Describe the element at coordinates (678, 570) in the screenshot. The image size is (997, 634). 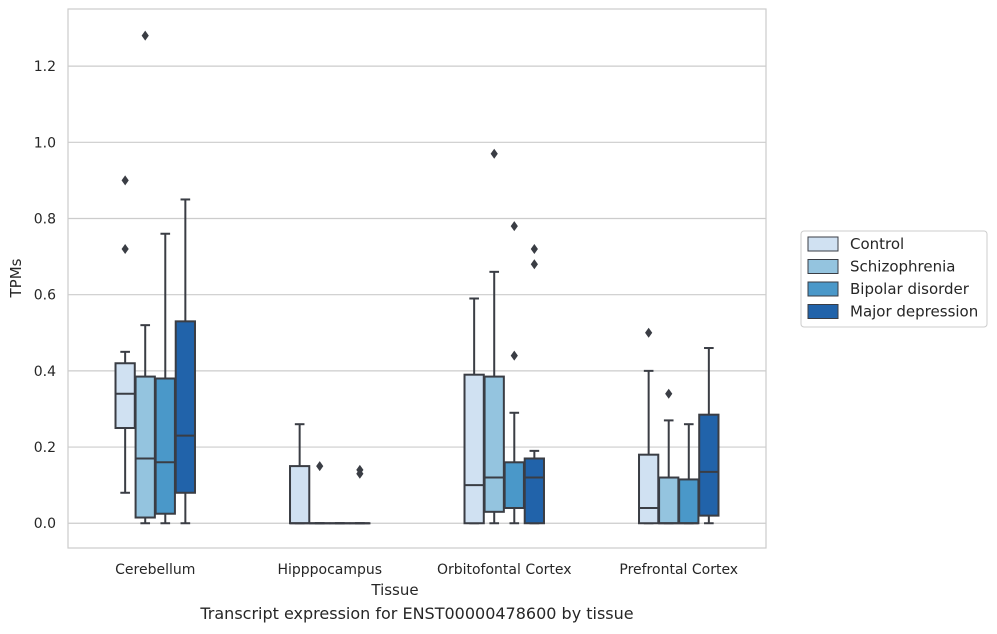
I see `x-tick-label: Prefrontal Cortex` at that location.